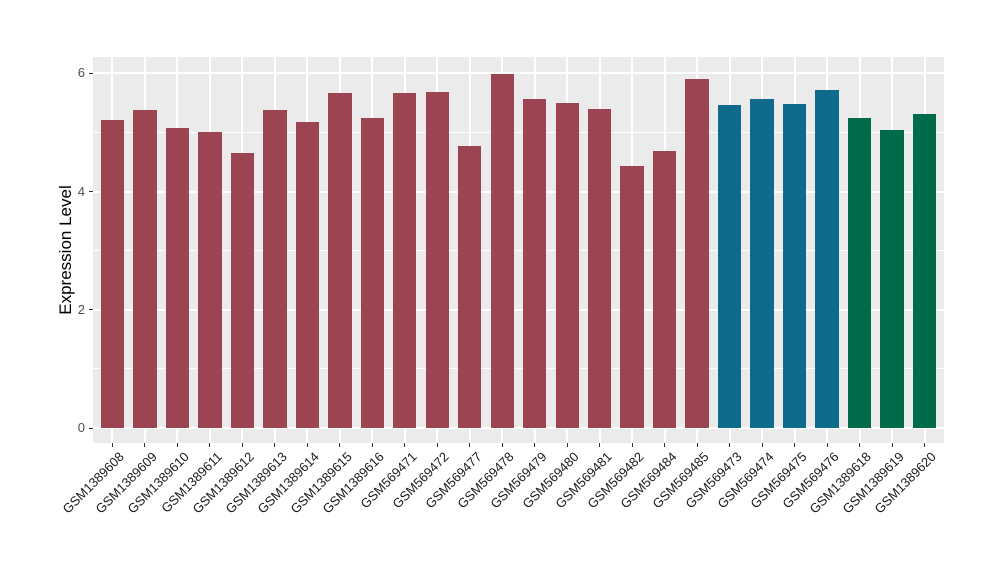 The height and width of the screenshot is (580, 1000). I want to click on bar-GSM569472, so click(437, 259).